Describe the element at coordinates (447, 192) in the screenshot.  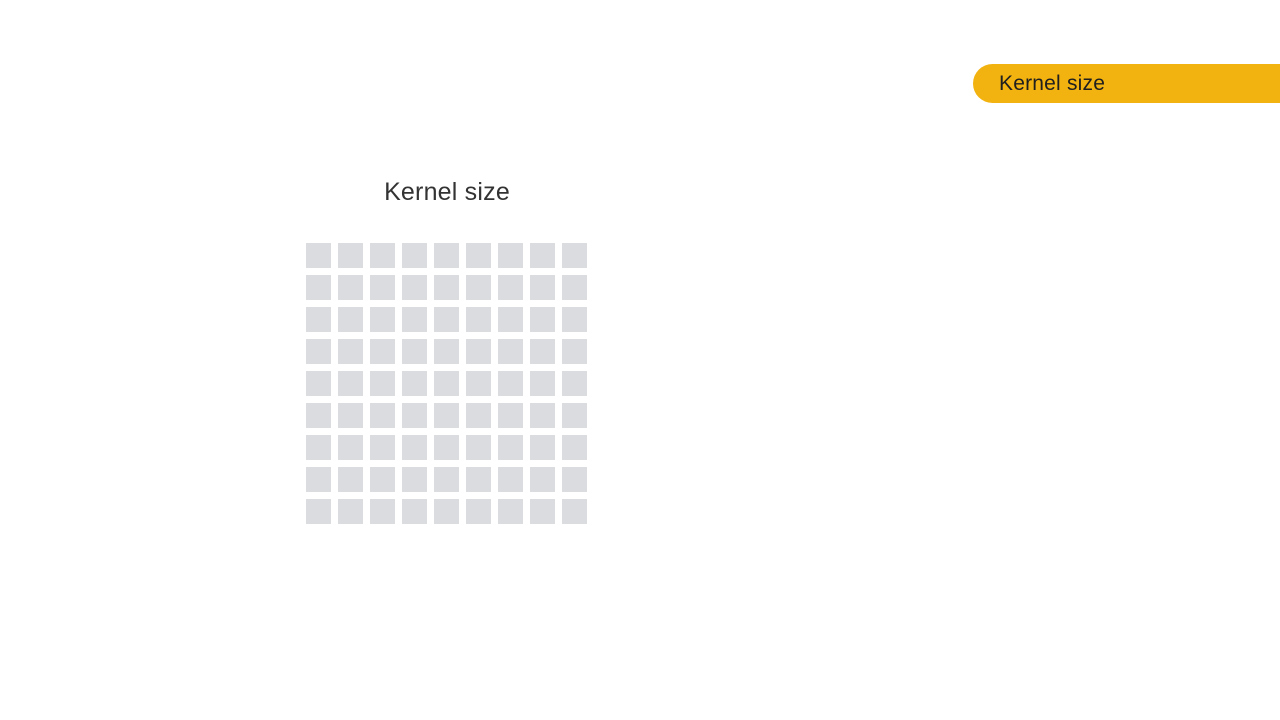
I see `grid-title: Kernel size` at that location.